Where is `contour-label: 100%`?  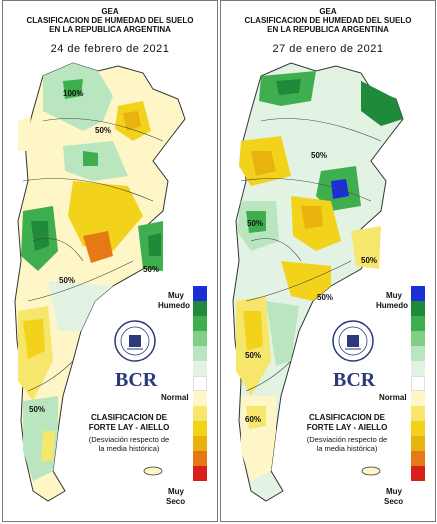
contour-label: 100% is located at coordinates (73, 93).